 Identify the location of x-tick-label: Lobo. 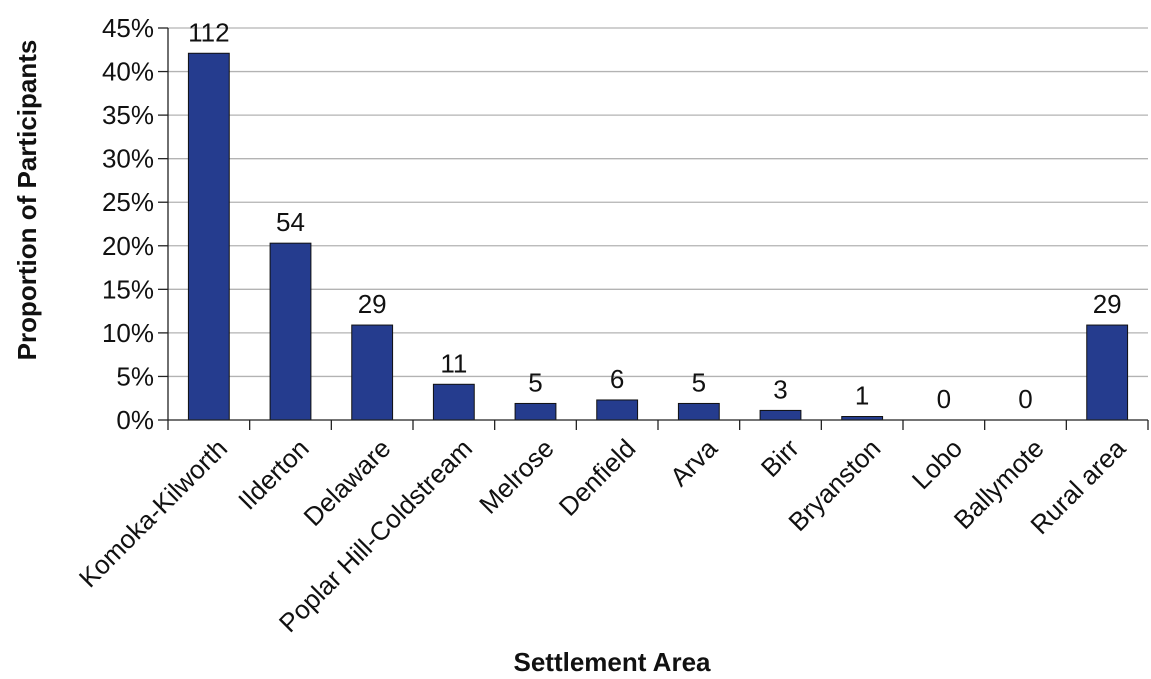
(937, 464).